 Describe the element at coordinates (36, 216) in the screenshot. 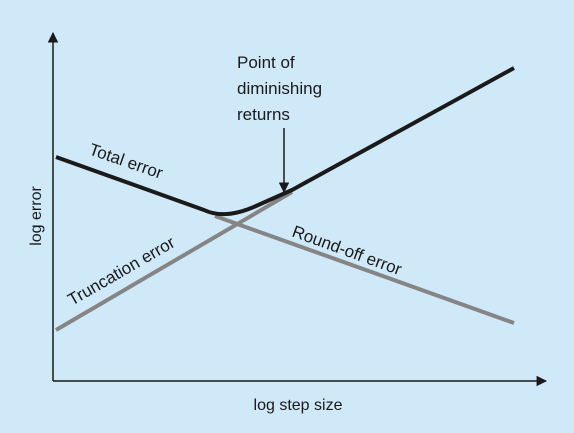

I see `y-axis-label: log error` at that location.